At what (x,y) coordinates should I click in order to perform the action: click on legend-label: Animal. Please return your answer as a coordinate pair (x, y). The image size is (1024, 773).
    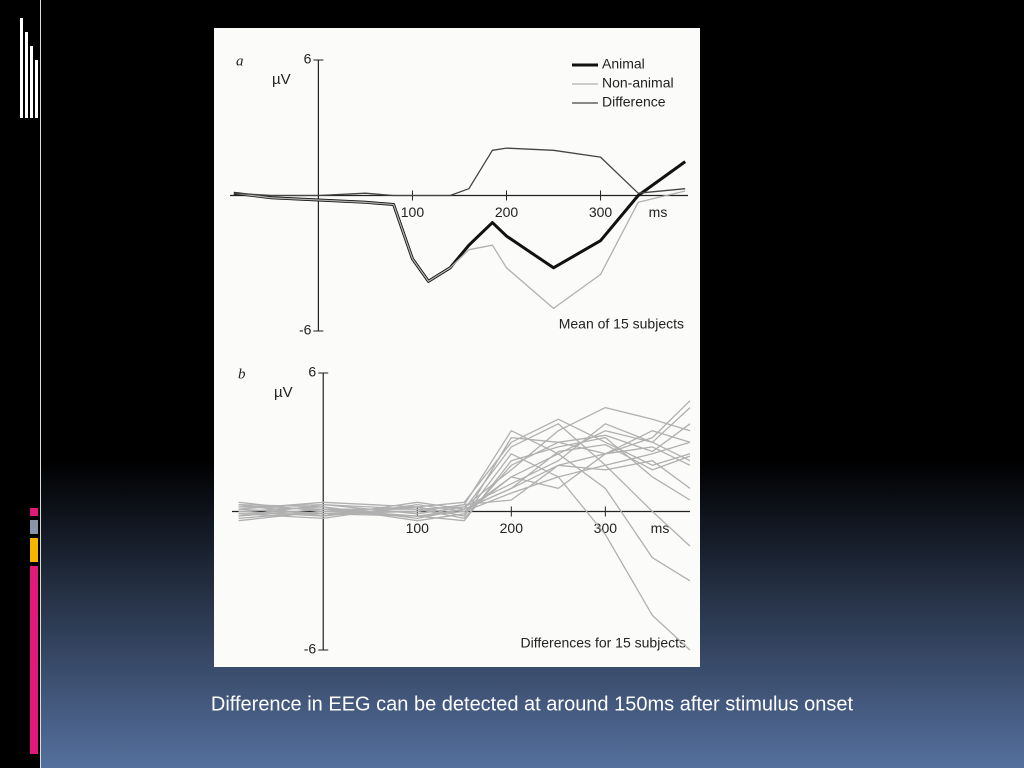
    Looking at the image, I should click on (623, 64).